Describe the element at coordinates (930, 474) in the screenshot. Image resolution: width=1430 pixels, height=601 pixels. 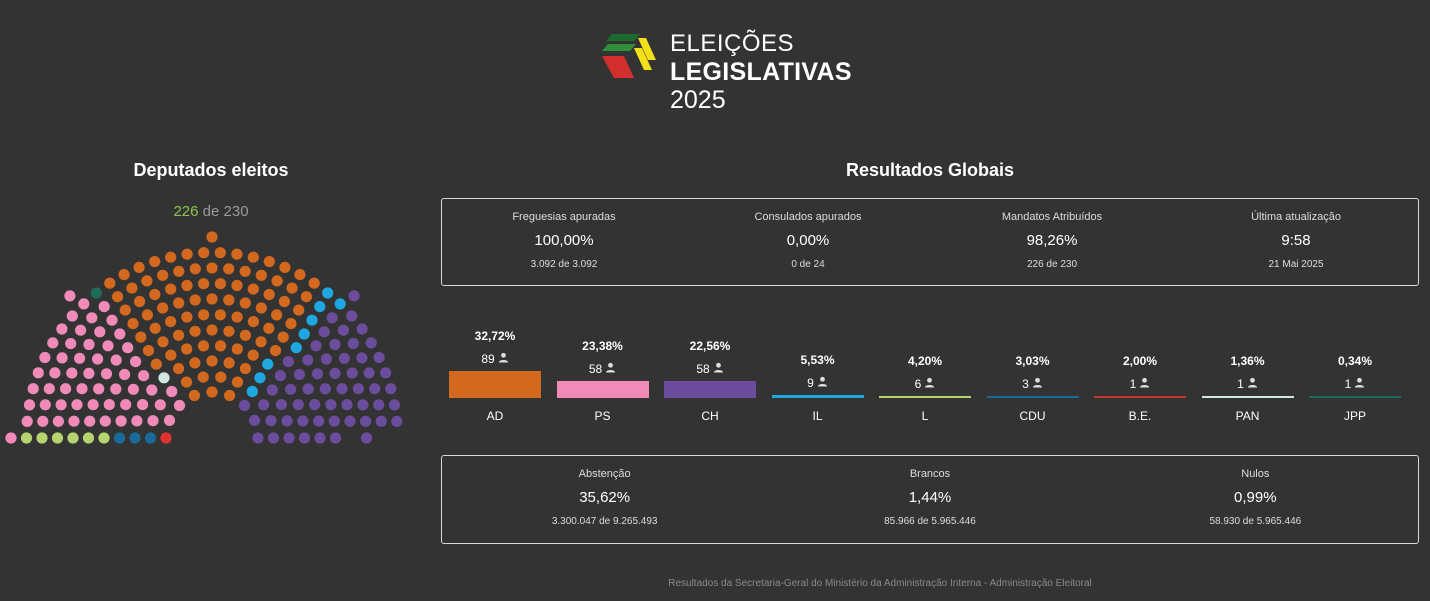
I see `stat-label: Brancos` at that location.